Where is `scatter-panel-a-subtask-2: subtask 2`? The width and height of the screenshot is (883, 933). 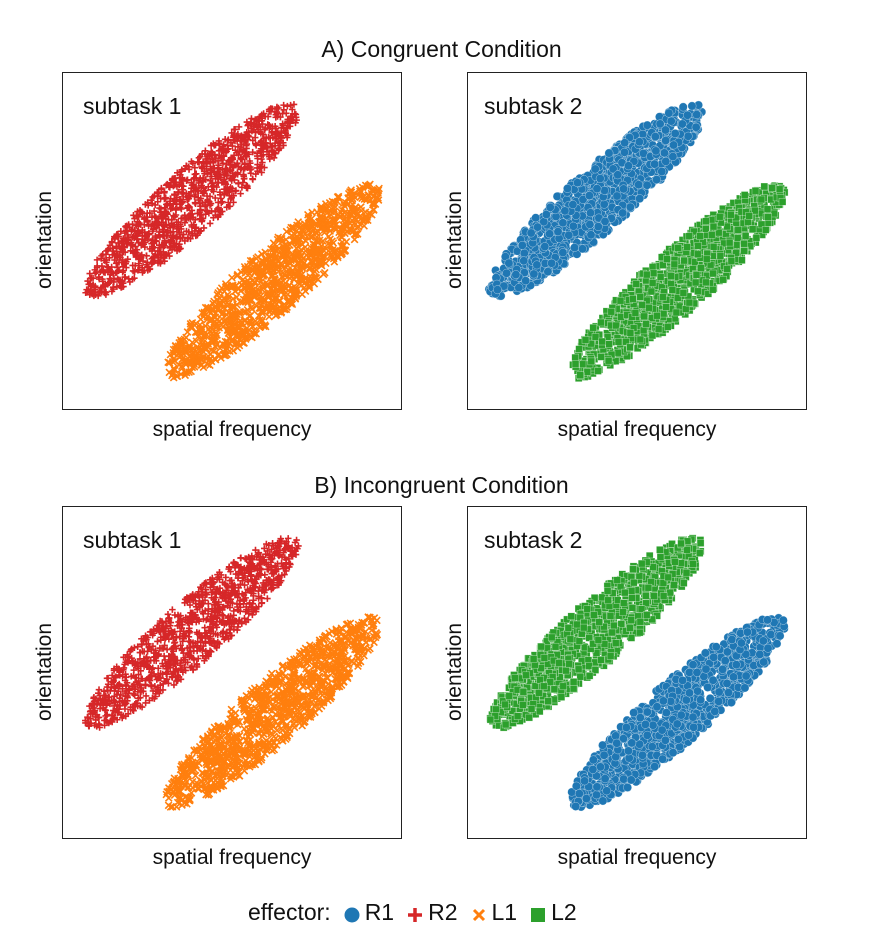
scatter-panel-a-subtask-2: subtask 2 is located at coordinates (637, 241).